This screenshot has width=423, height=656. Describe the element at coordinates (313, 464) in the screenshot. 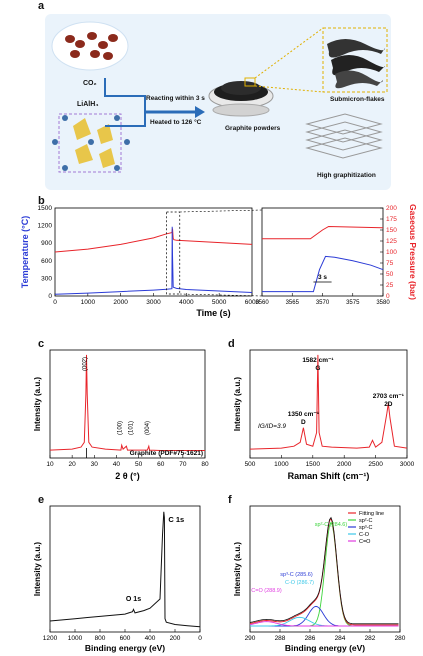

I see `chart-d-x-tick-label: 1500` at that location.